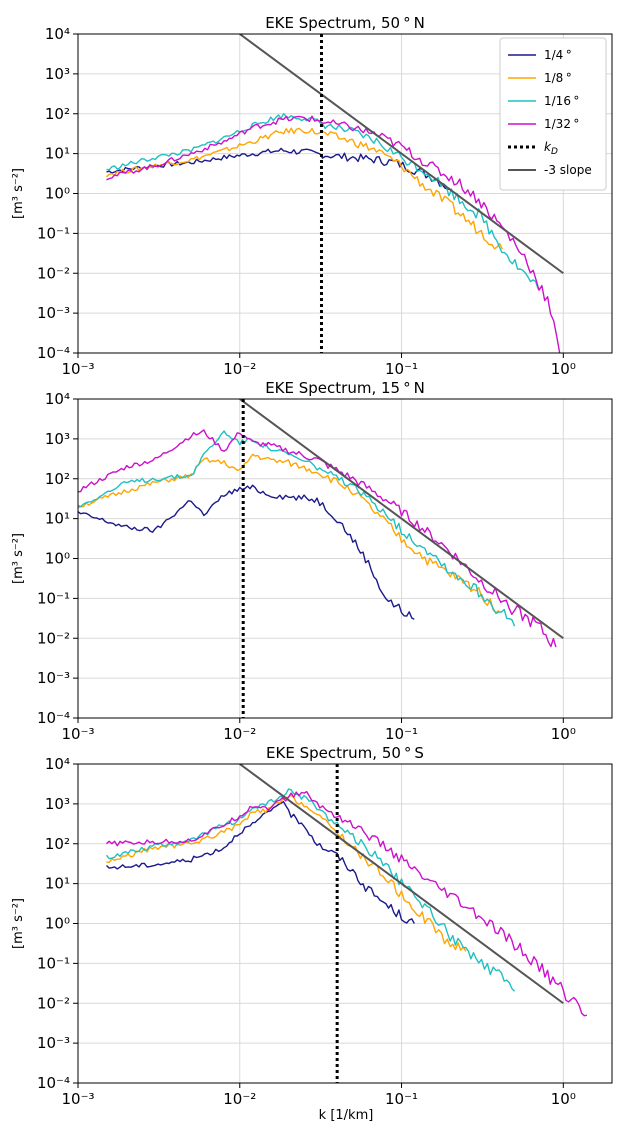 The image size is (620, 1126). Describe the element at coordinates (561, 124) in the screenshot. I see `legend-label: 1/32 °` at that location.